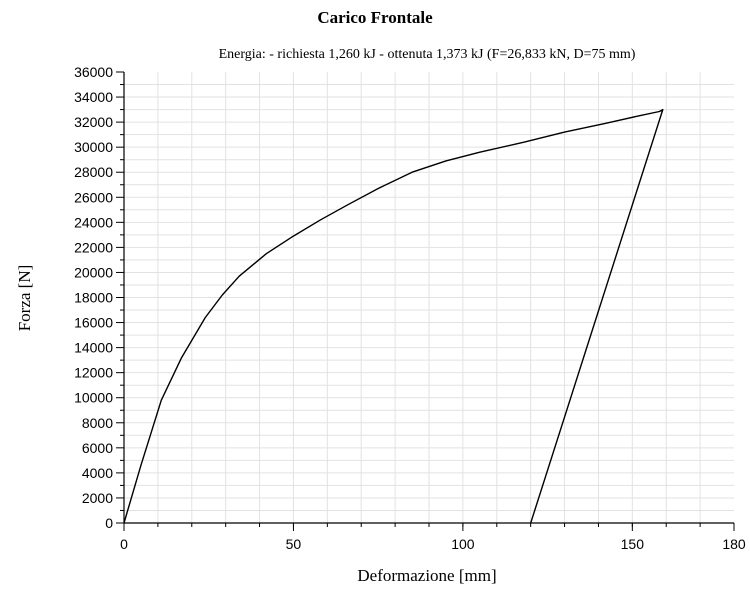  I want to click on y-tick-label: 12000, so click(93, 373).